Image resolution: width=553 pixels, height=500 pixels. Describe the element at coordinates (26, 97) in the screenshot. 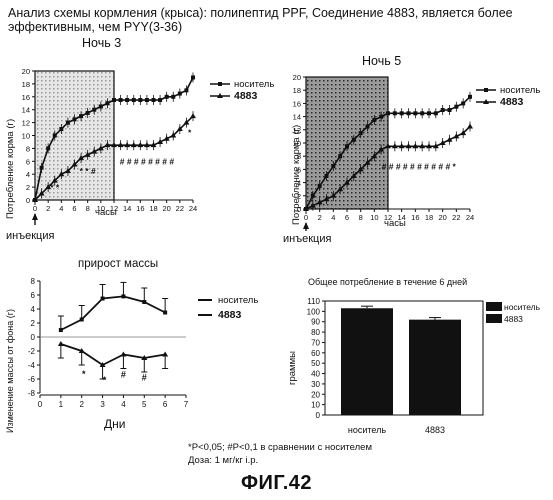

I see `y-tick-label: 16` at that location.